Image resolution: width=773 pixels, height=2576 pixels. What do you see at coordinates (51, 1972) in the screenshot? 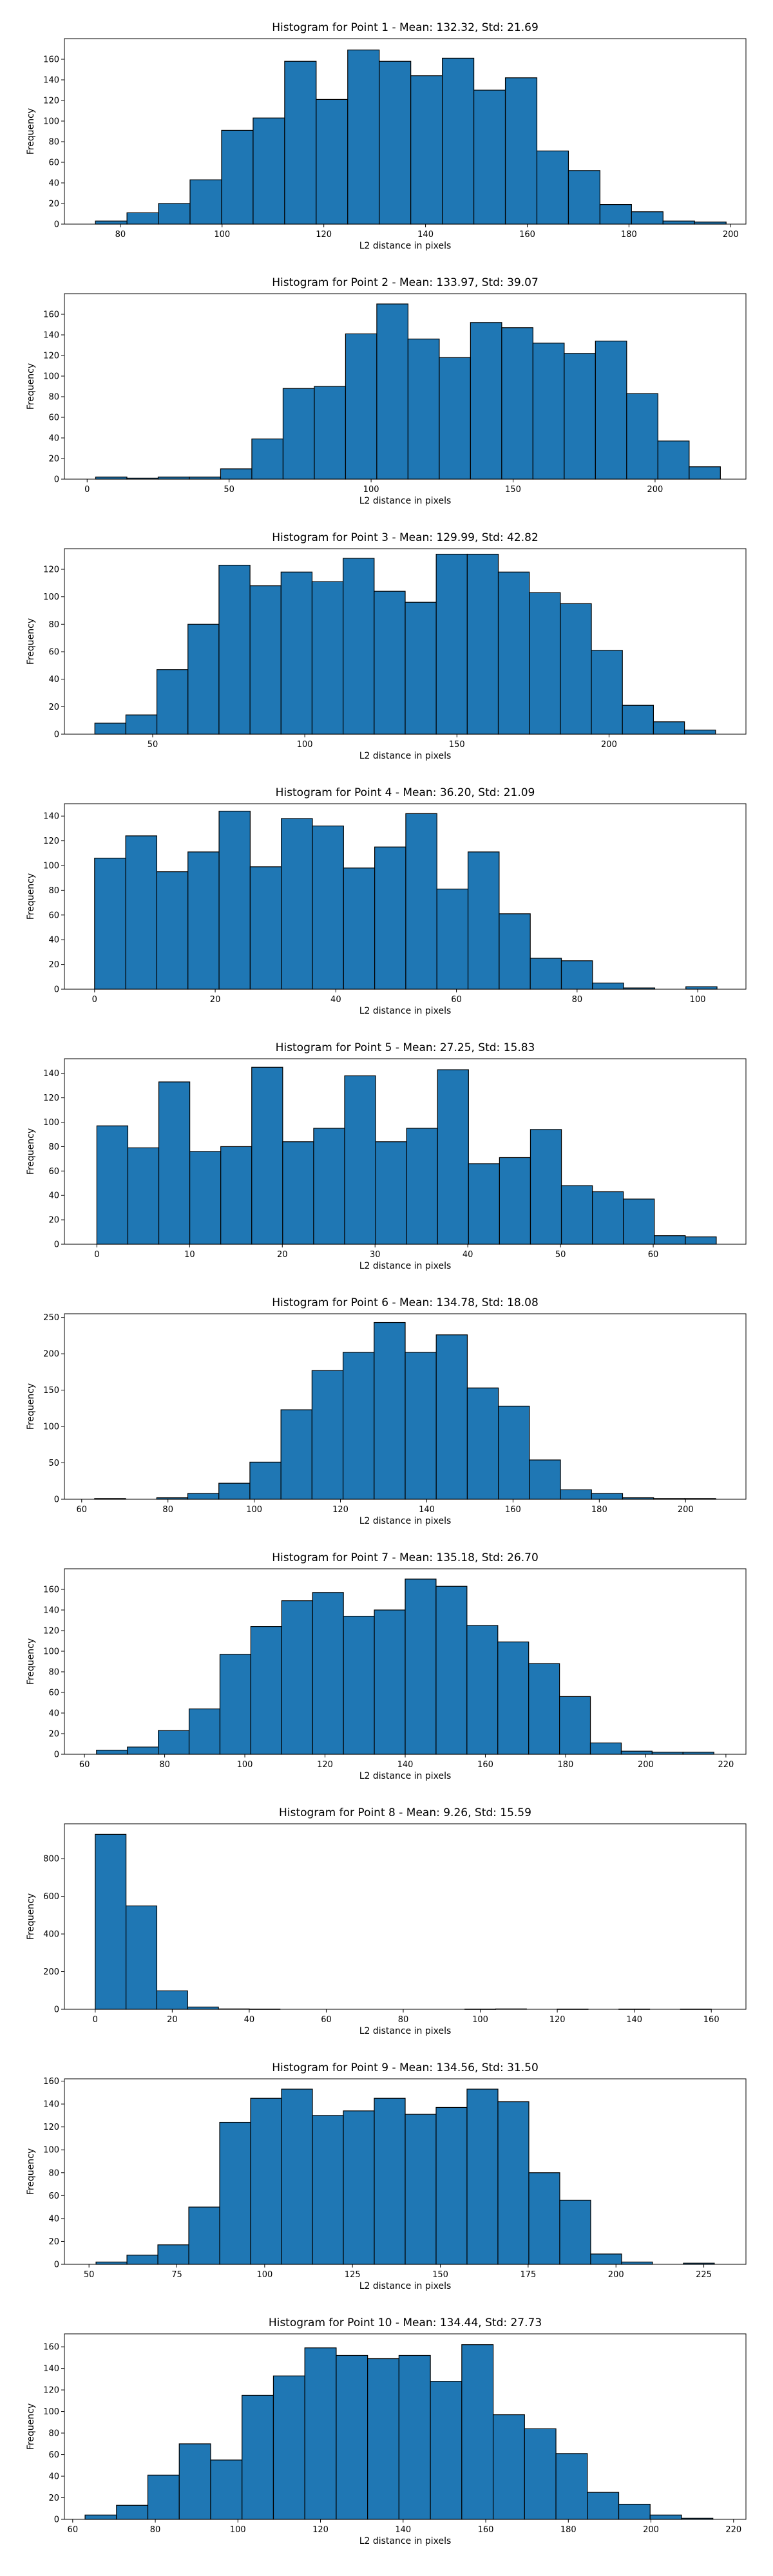
I see `y-tick-label: 200` at bounding box center [51, 1972].